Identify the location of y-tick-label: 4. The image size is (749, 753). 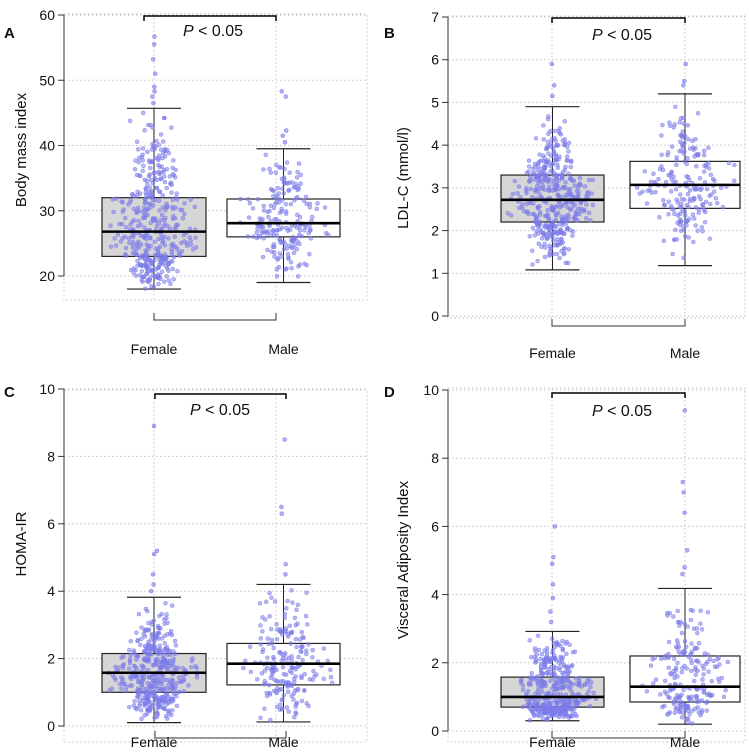
(435, 145).